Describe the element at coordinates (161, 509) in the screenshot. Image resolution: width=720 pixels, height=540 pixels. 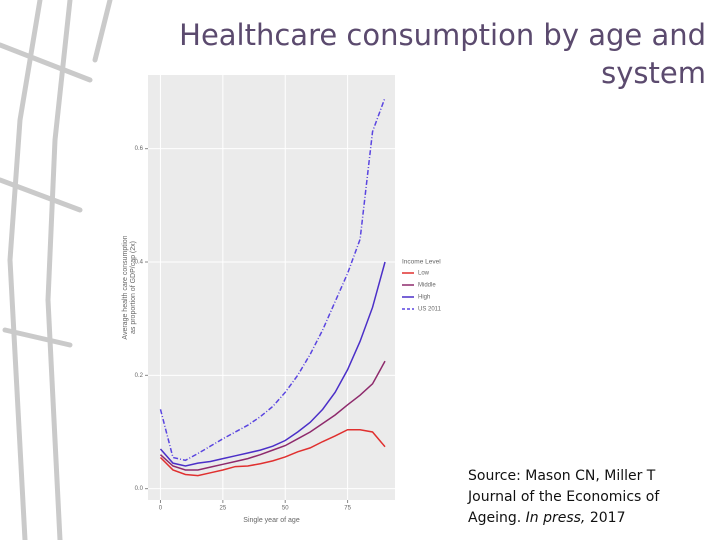
I see `x-tick-label: 0` at that location.